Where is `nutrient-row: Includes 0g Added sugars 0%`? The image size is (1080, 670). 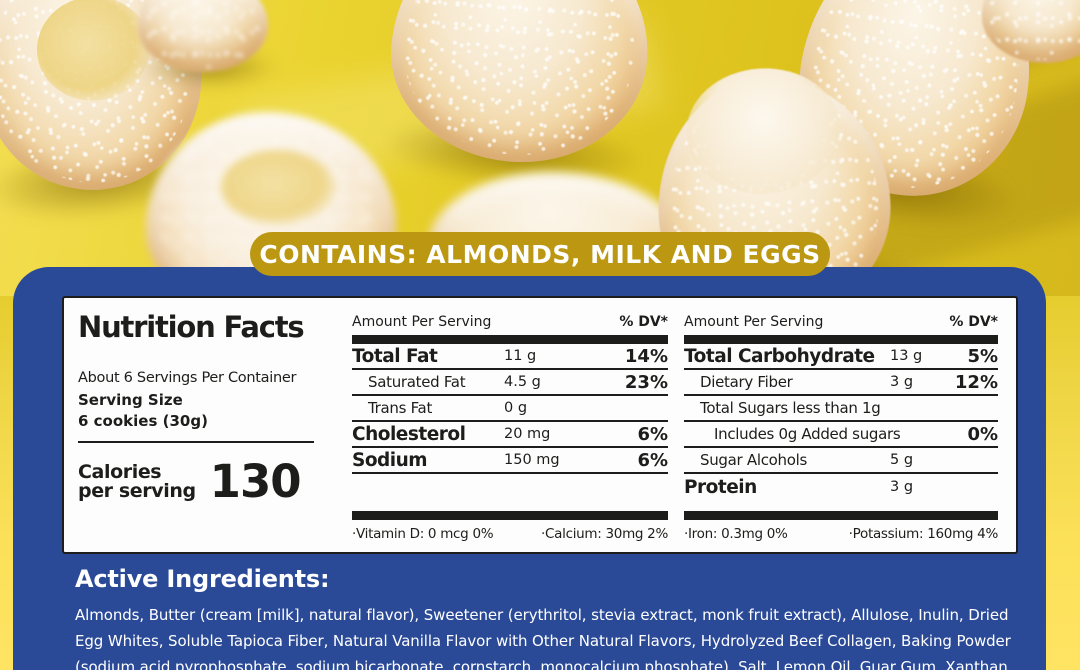
nutrient-row: Includes 0g Added sugars 0% is located at coordinates (841, 435).